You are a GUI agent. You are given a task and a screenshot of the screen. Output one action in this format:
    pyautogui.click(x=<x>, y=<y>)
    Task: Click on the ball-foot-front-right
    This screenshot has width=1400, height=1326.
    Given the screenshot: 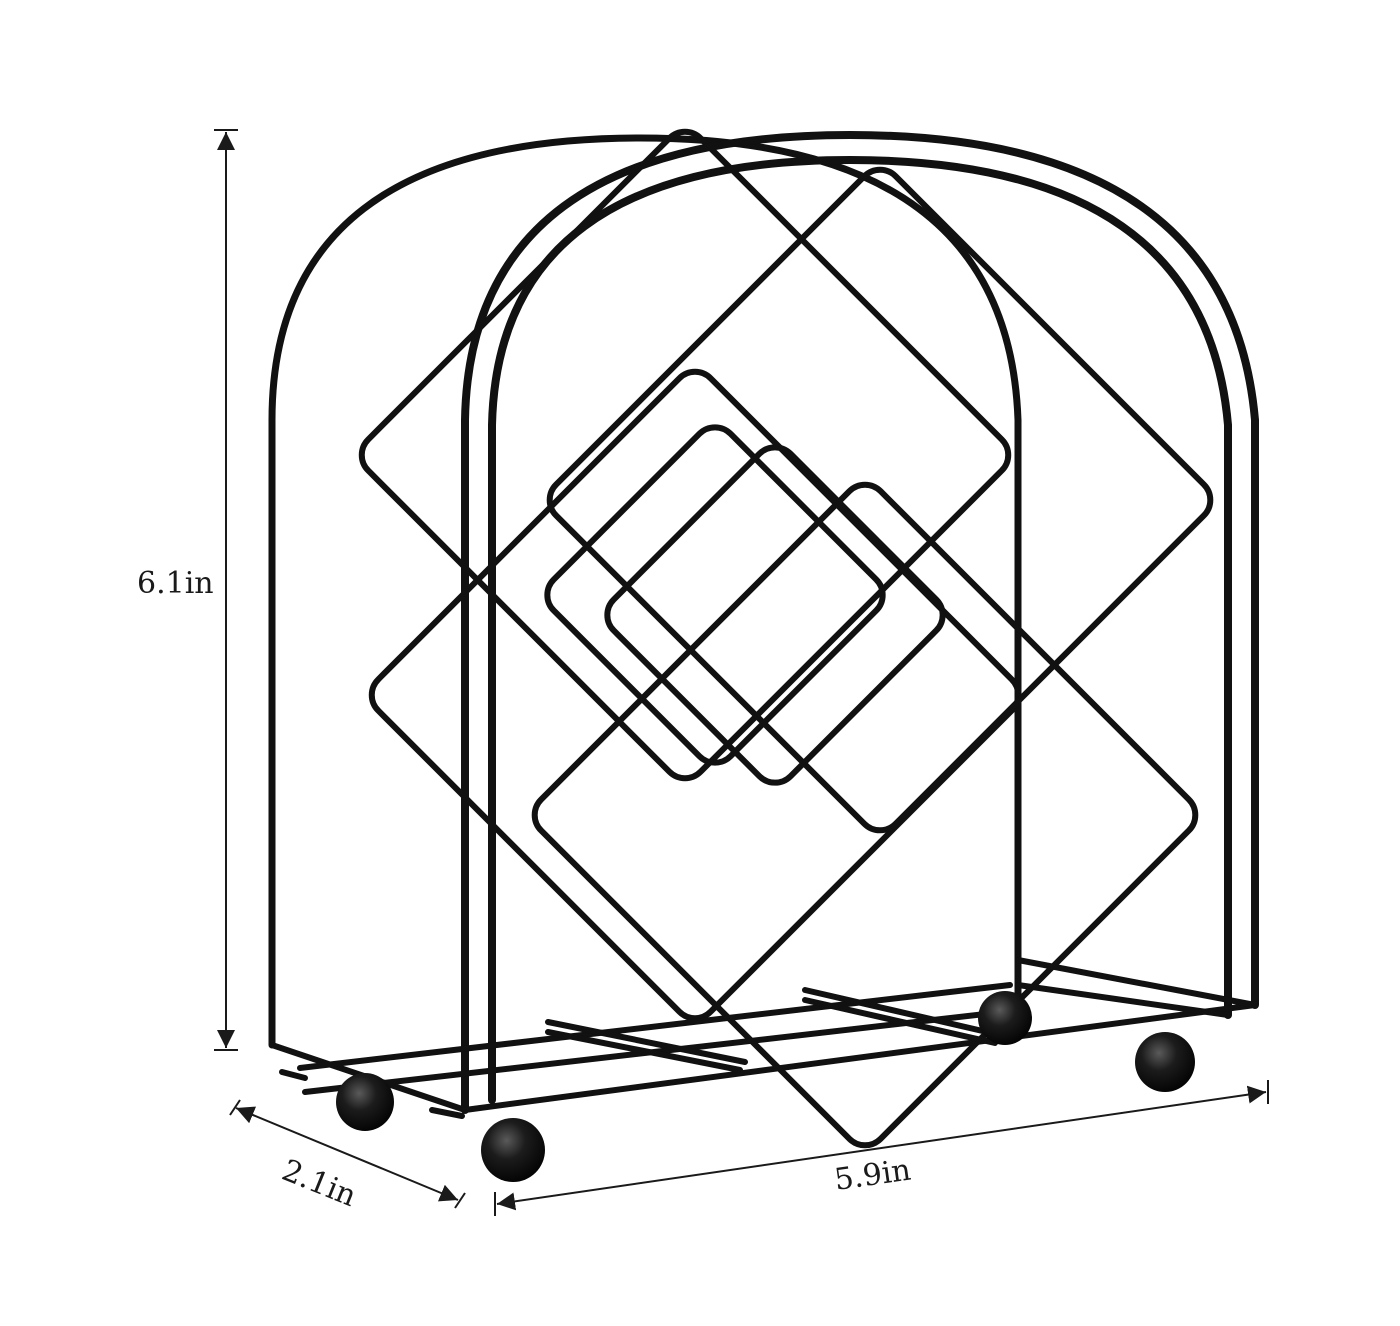 What is the action you would take?
    pyautogui.click(x=1165, y=1062)
    